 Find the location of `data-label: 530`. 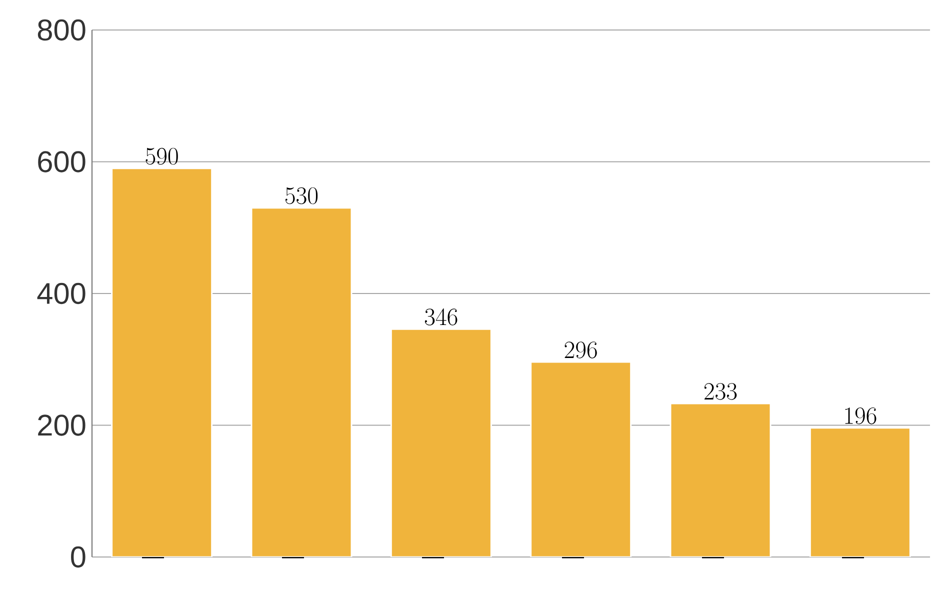

data-label: 530 is located at coordinates (301, 195).